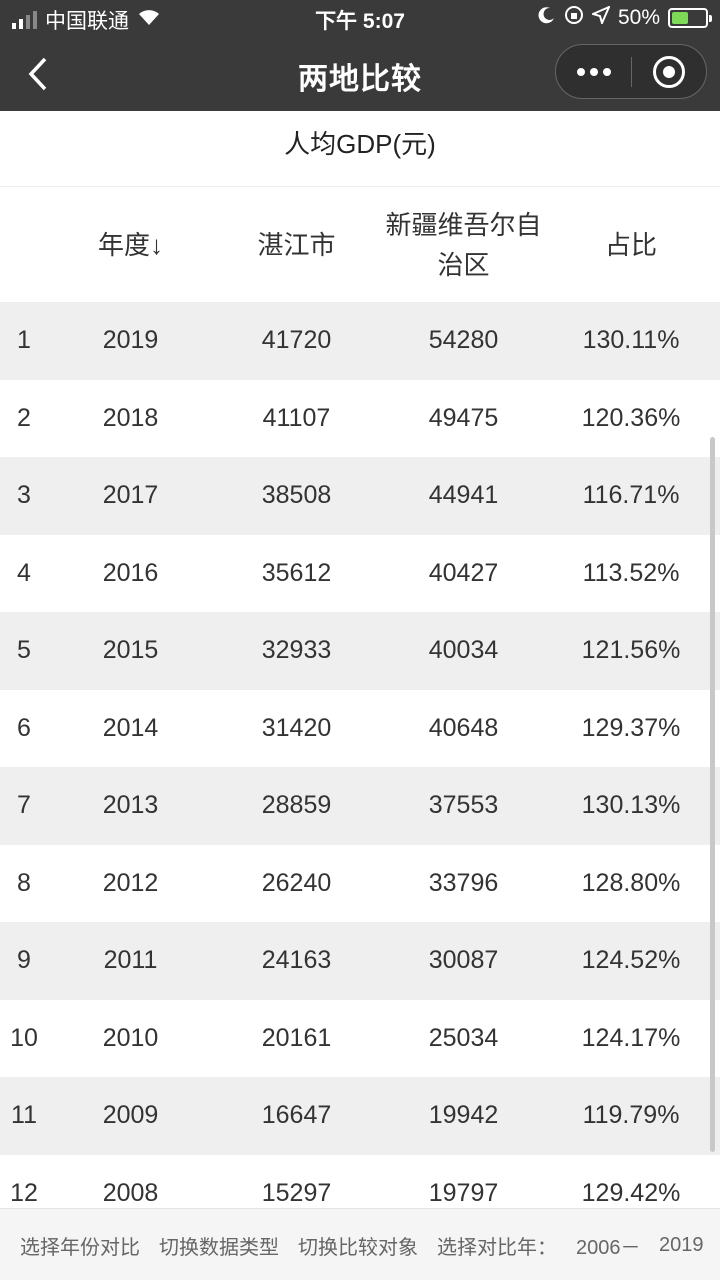  Describe the element at coordinates (360, 1182) in the screenshot. I see `table-row: 12 2008 15297 19797 129.42%` at that location.